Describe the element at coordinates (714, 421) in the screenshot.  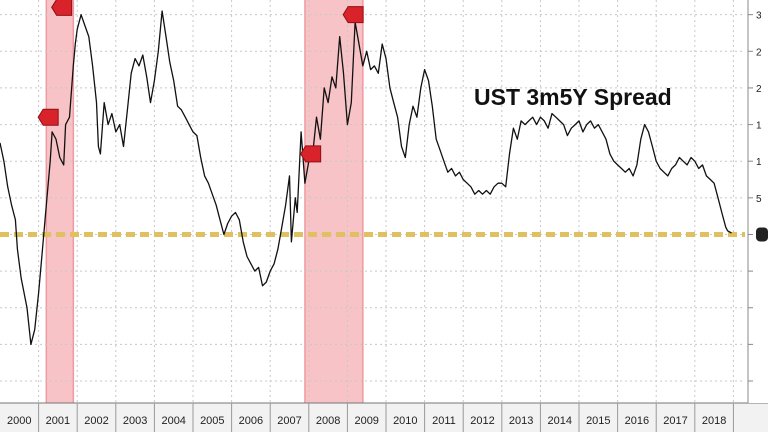
I see `x-tick-label: 2018` at that location.